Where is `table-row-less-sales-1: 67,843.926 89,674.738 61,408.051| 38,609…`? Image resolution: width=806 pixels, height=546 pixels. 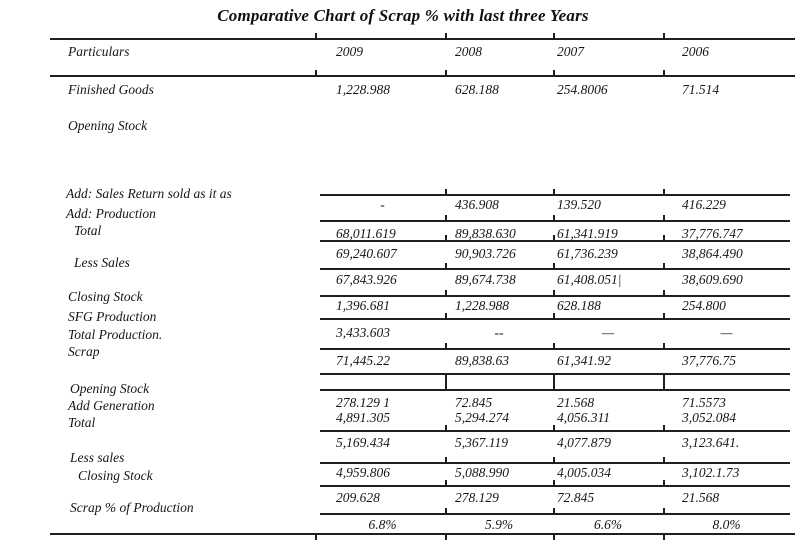 table-row-less-sales-1: 67,843.926 89,674.738 61,408.051| 38,609… is located at coordinates (555, 280).